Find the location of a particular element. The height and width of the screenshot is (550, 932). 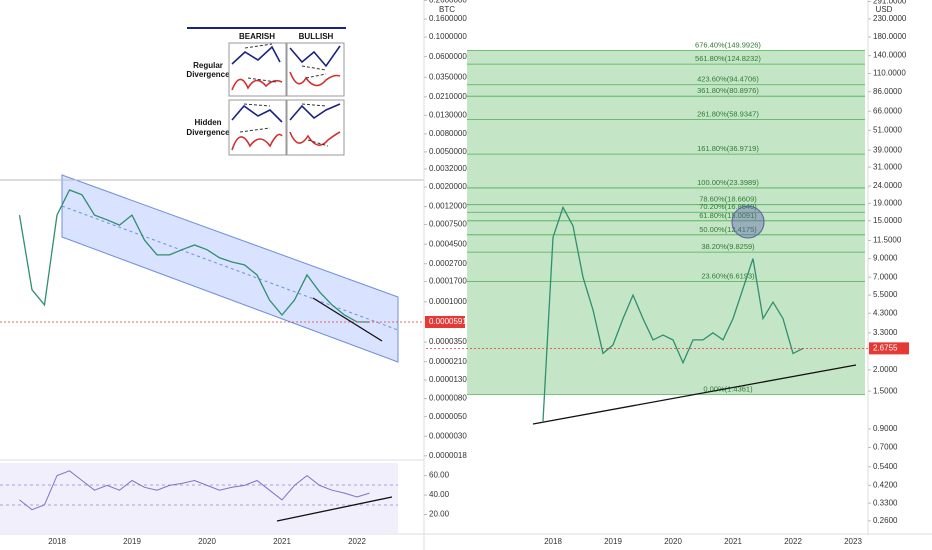

y-tick-label: 19.0000 is located at coordinates (887, 202).